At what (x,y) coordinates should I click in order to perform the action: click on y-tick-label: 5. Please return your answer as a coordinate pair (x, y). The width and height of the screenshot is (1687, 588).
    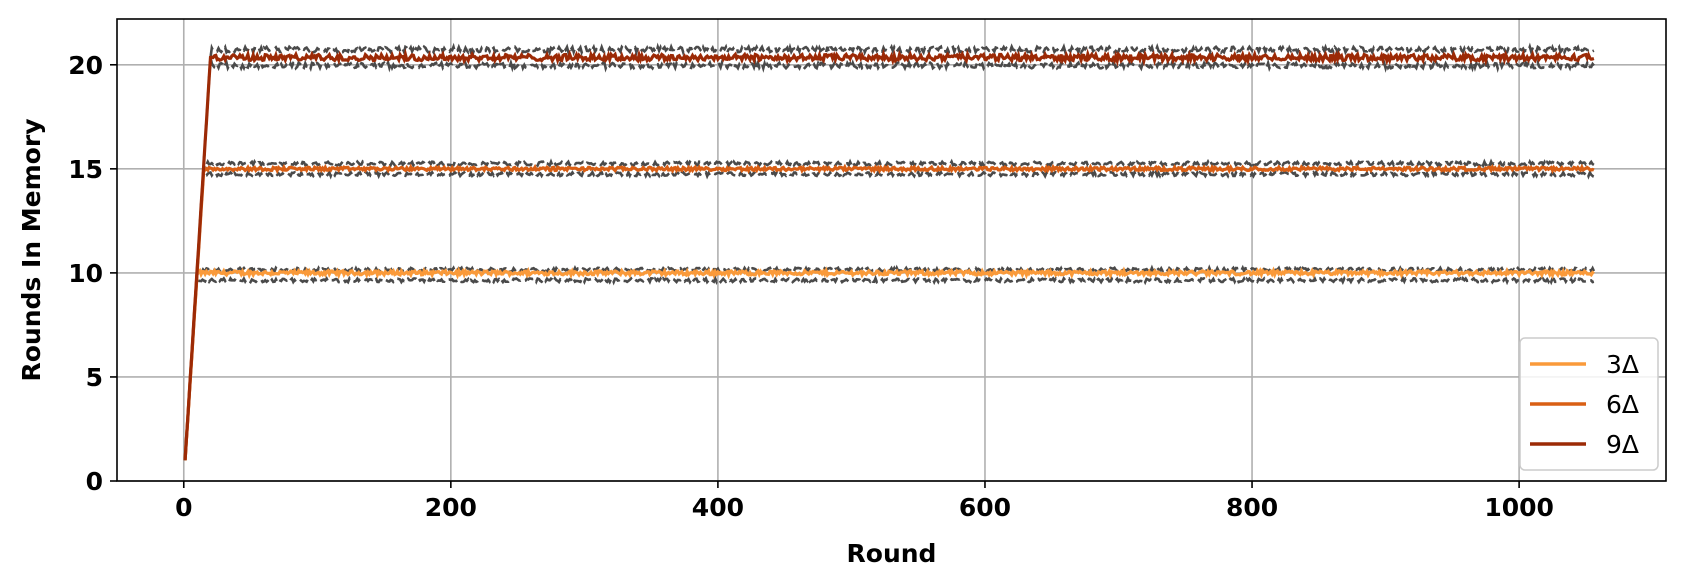
    Looking at the image, I should click on (94, 377).